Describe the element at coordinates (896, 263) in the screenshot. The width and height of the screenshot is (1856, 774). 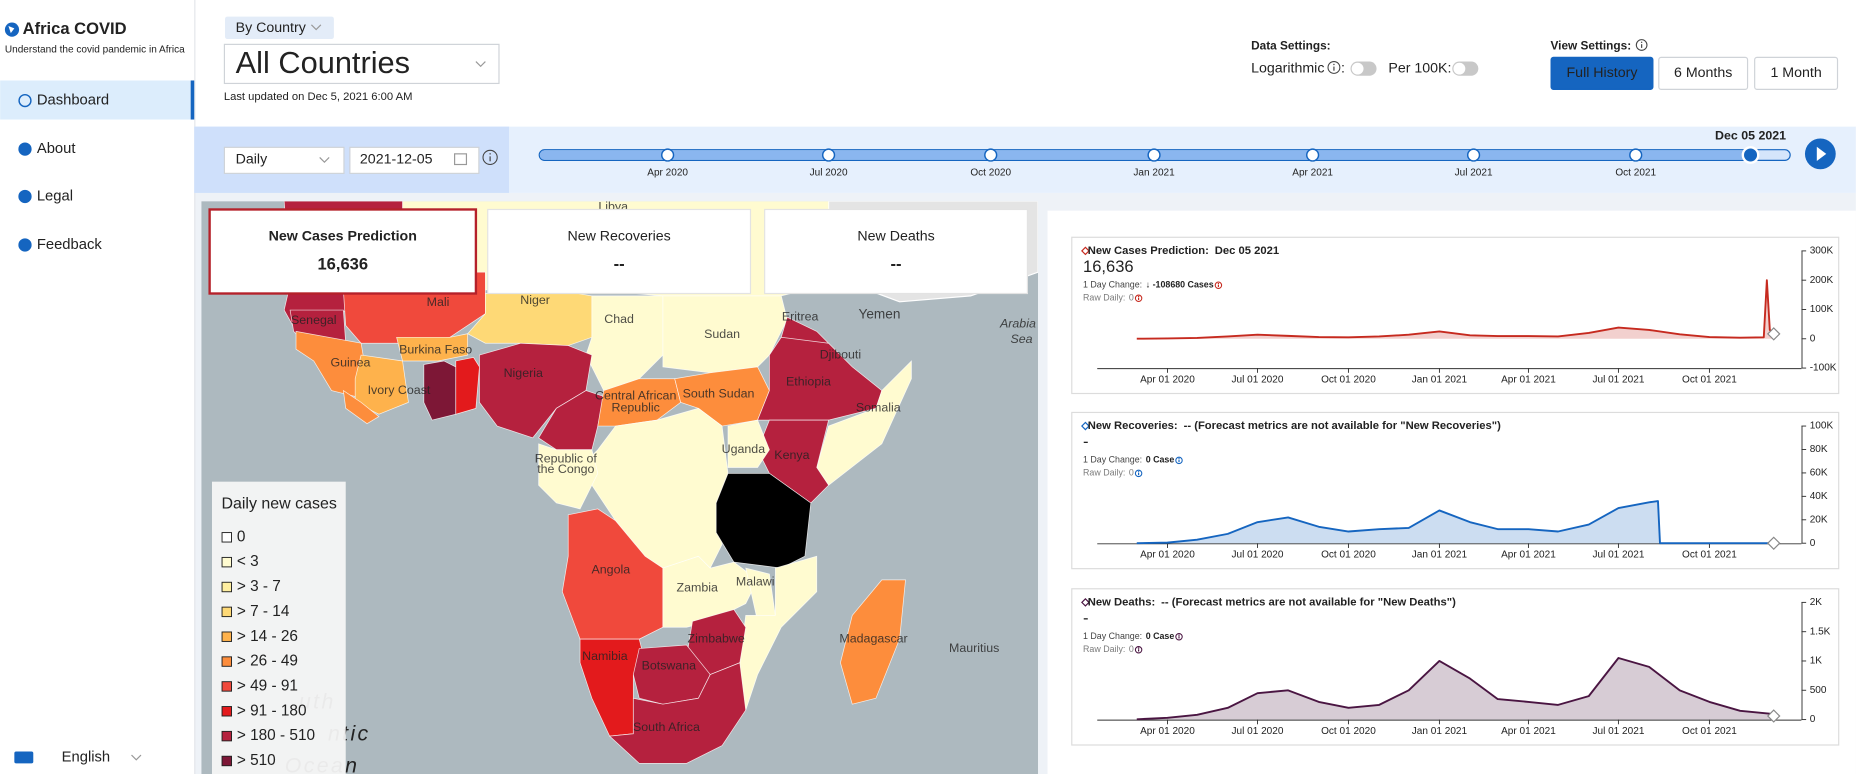
I see `metric-card-value: --` at that location.